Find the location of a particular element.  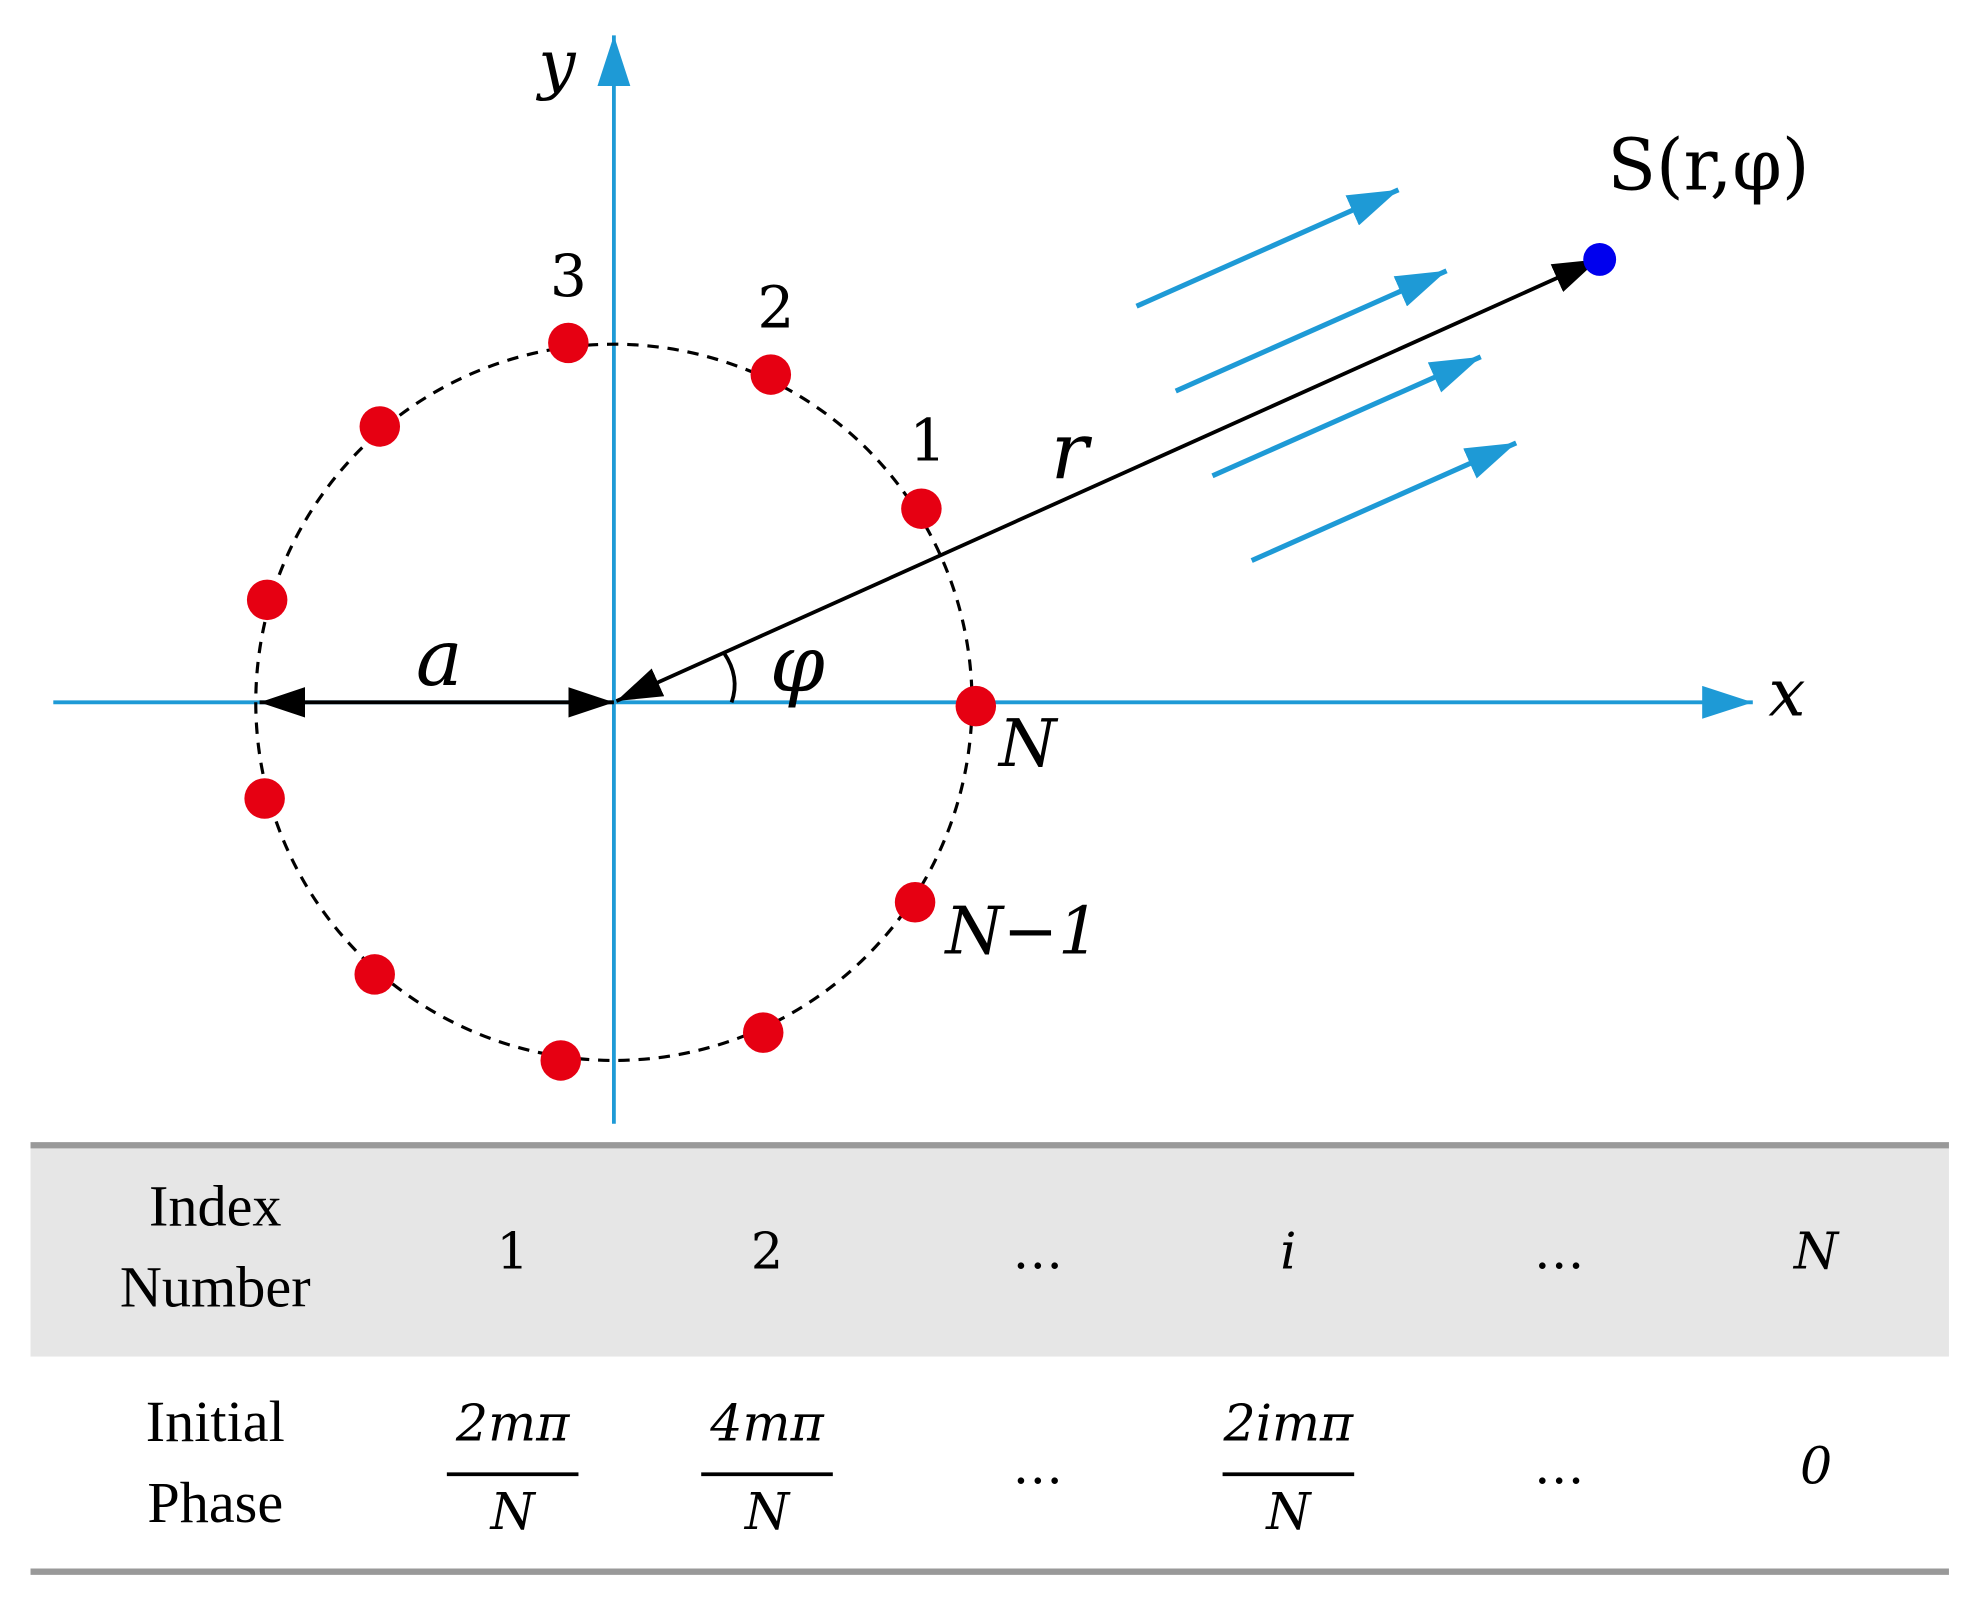

row-header: Initial is located at coordinates (215, 1421).